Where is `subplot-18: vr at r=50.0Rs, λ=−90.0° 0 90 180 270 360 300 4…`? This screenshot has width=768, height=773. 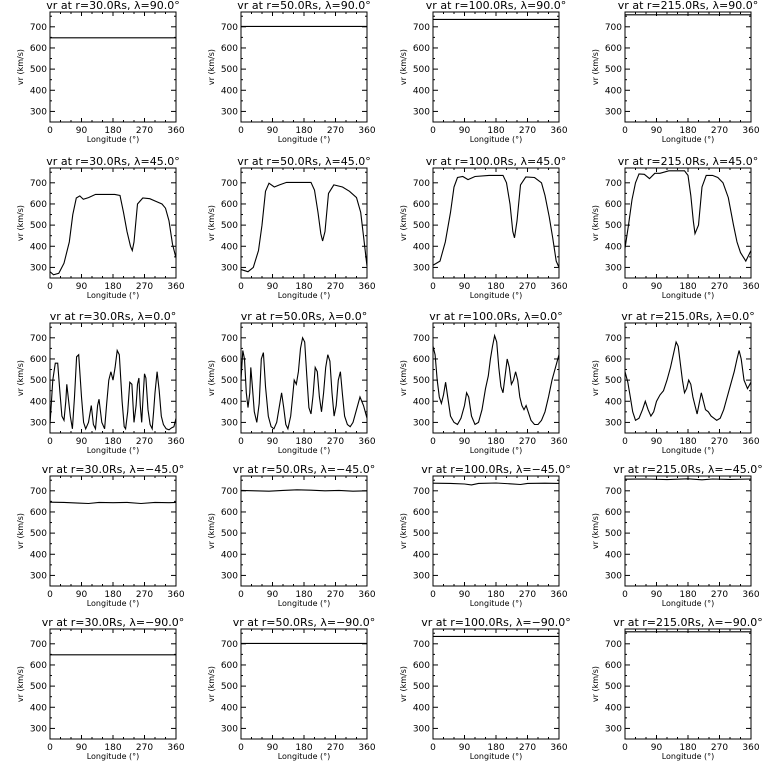
subplot-18: vr at r=50.0Rs, λ=−90.0° 0 90 180 270 360 300 4… is located at coordinates (291, 688).